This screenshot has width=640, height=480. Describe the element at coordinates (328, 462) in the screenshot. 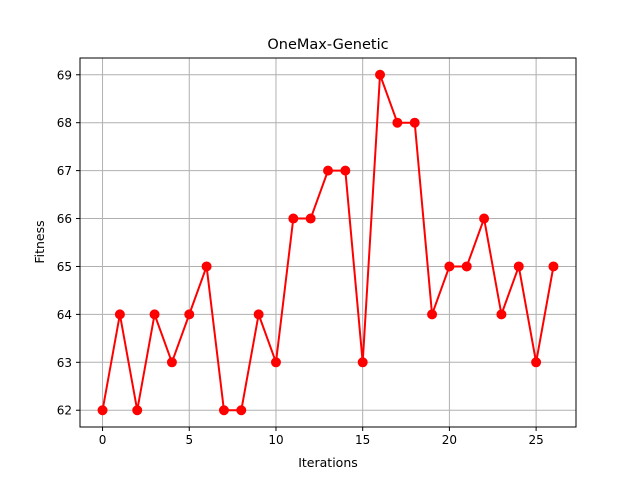

I see `x-axis-label: Iterations` at that location.